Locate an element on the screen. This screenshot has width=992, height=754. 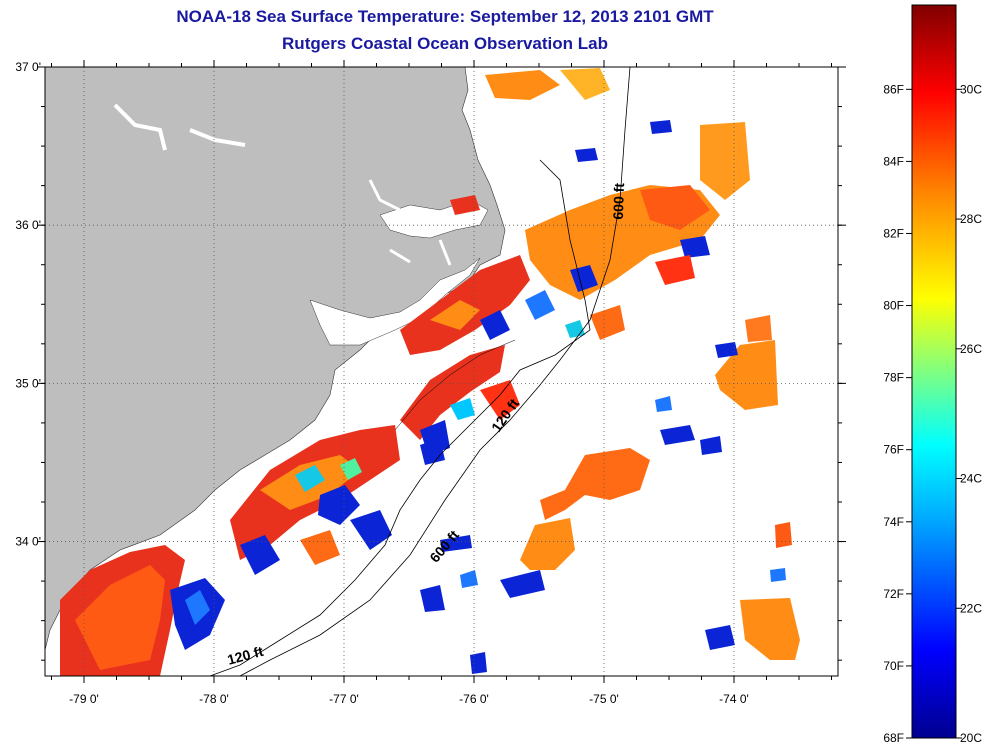
lon-tick-label: -79 0' is located at coordinates (84, 699).